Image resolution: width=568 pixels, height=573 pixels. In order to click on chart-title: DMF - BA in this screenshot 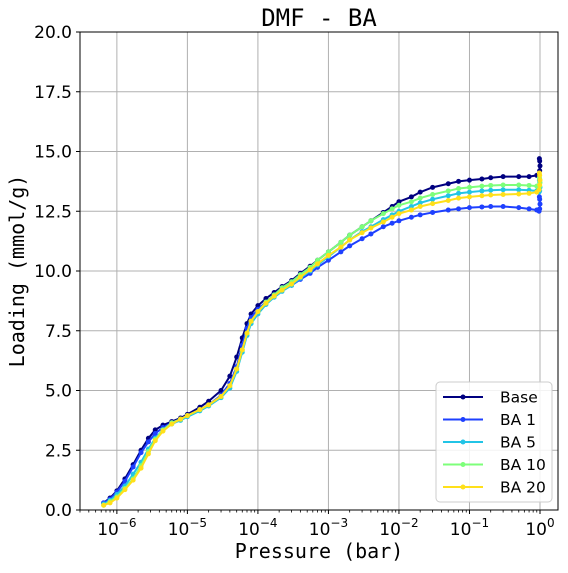, I will do `click(319, 18)`.